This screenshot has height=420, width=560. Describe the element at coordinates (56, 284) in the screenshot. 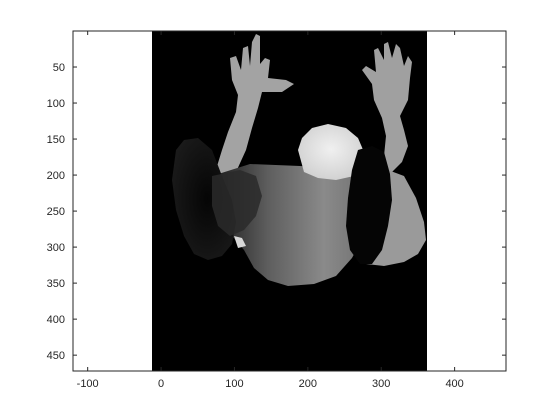

I see `y-tick-label: 350` at that location.